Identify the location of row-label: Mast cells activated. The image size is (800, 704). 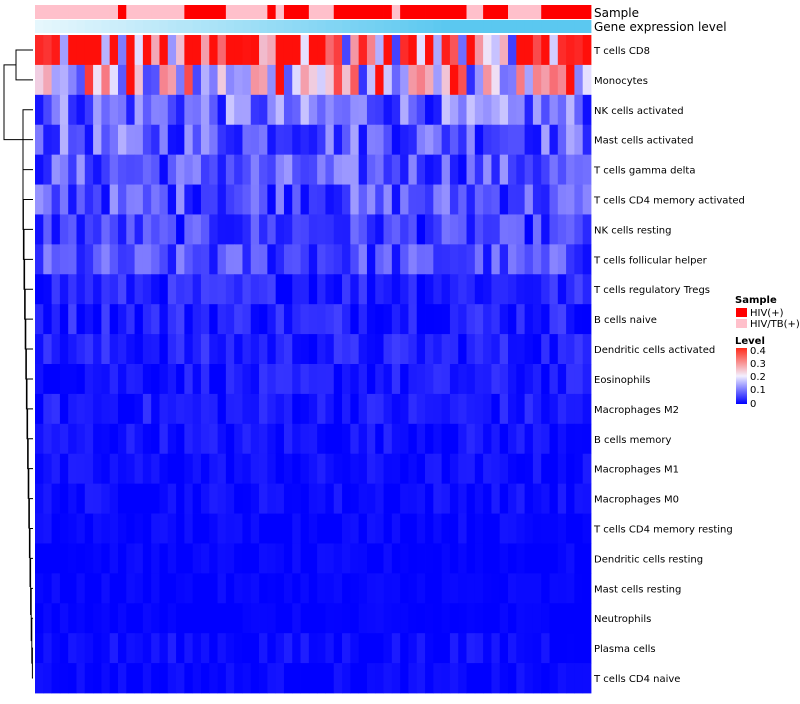
(643, 141).